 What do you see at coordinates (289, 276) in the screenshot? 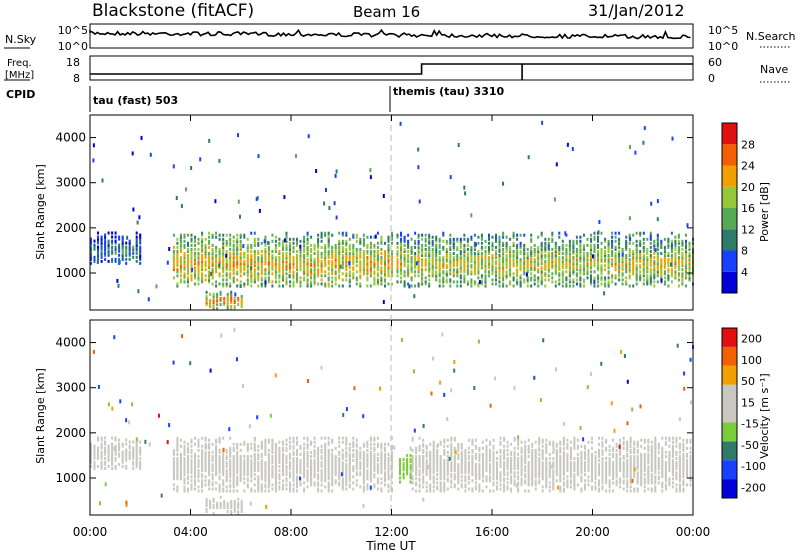
I see `noise-cell` at bounding box center [289, 276].